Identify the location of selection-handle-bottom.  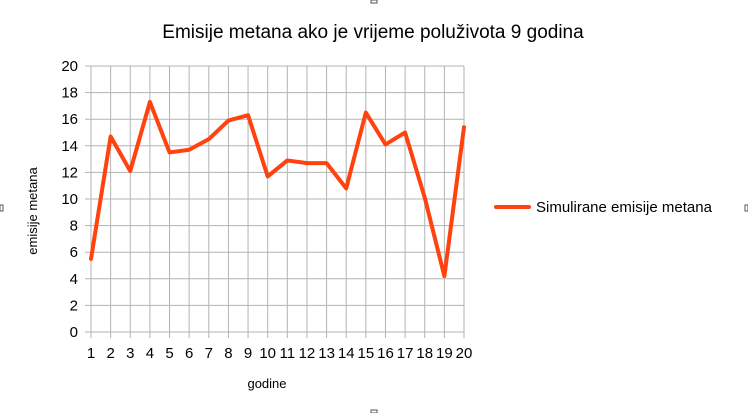
(374, 411).